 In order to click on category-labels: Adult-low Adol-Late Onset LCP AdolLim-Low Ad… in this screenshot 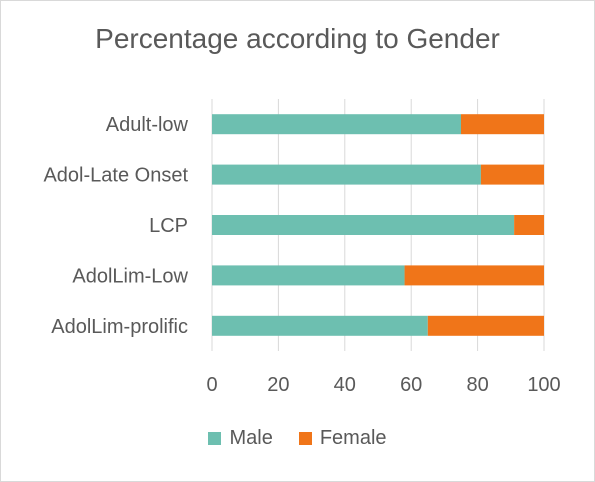, I will do `click(115, 226)`.